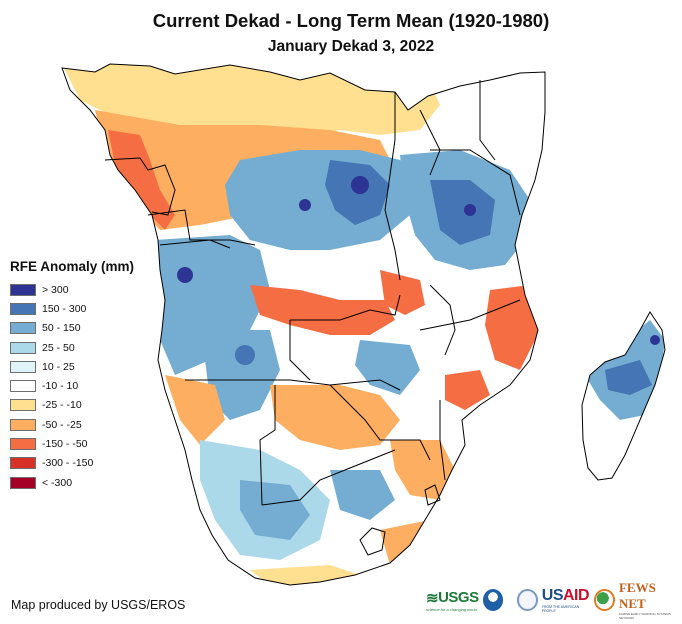  Describe the element at coordinates (487, 120) in the screenshot. I see `border-kenya-somalia` at that location.